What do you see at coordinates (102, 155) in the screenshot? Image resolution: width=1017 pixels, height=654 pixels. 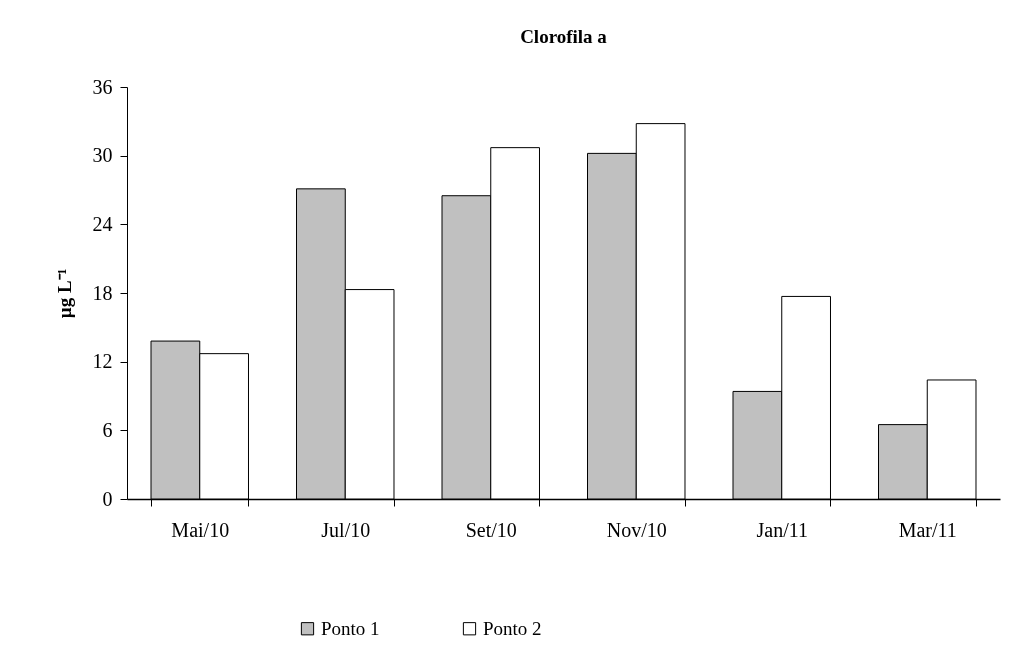 I see `y-tick-label: 30` at bounding box center [102, 155].